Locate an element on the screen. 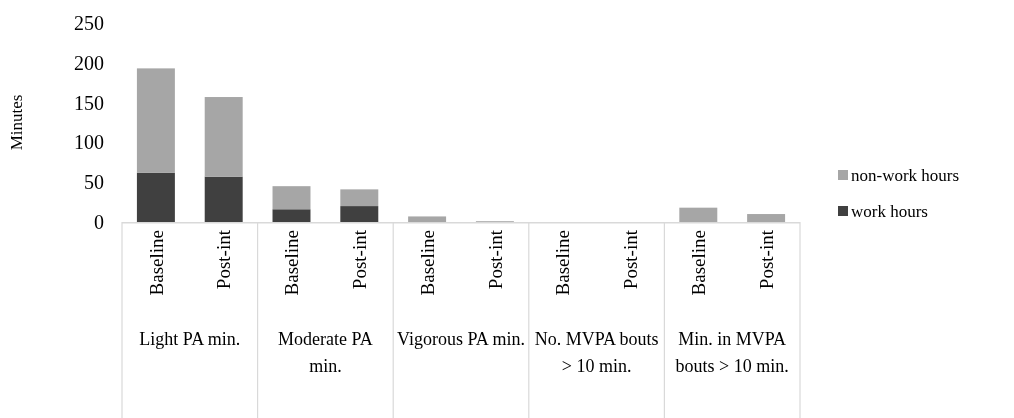  text: Min. in MVPA bouts > 10 min. is located at coordinates (732, 352).